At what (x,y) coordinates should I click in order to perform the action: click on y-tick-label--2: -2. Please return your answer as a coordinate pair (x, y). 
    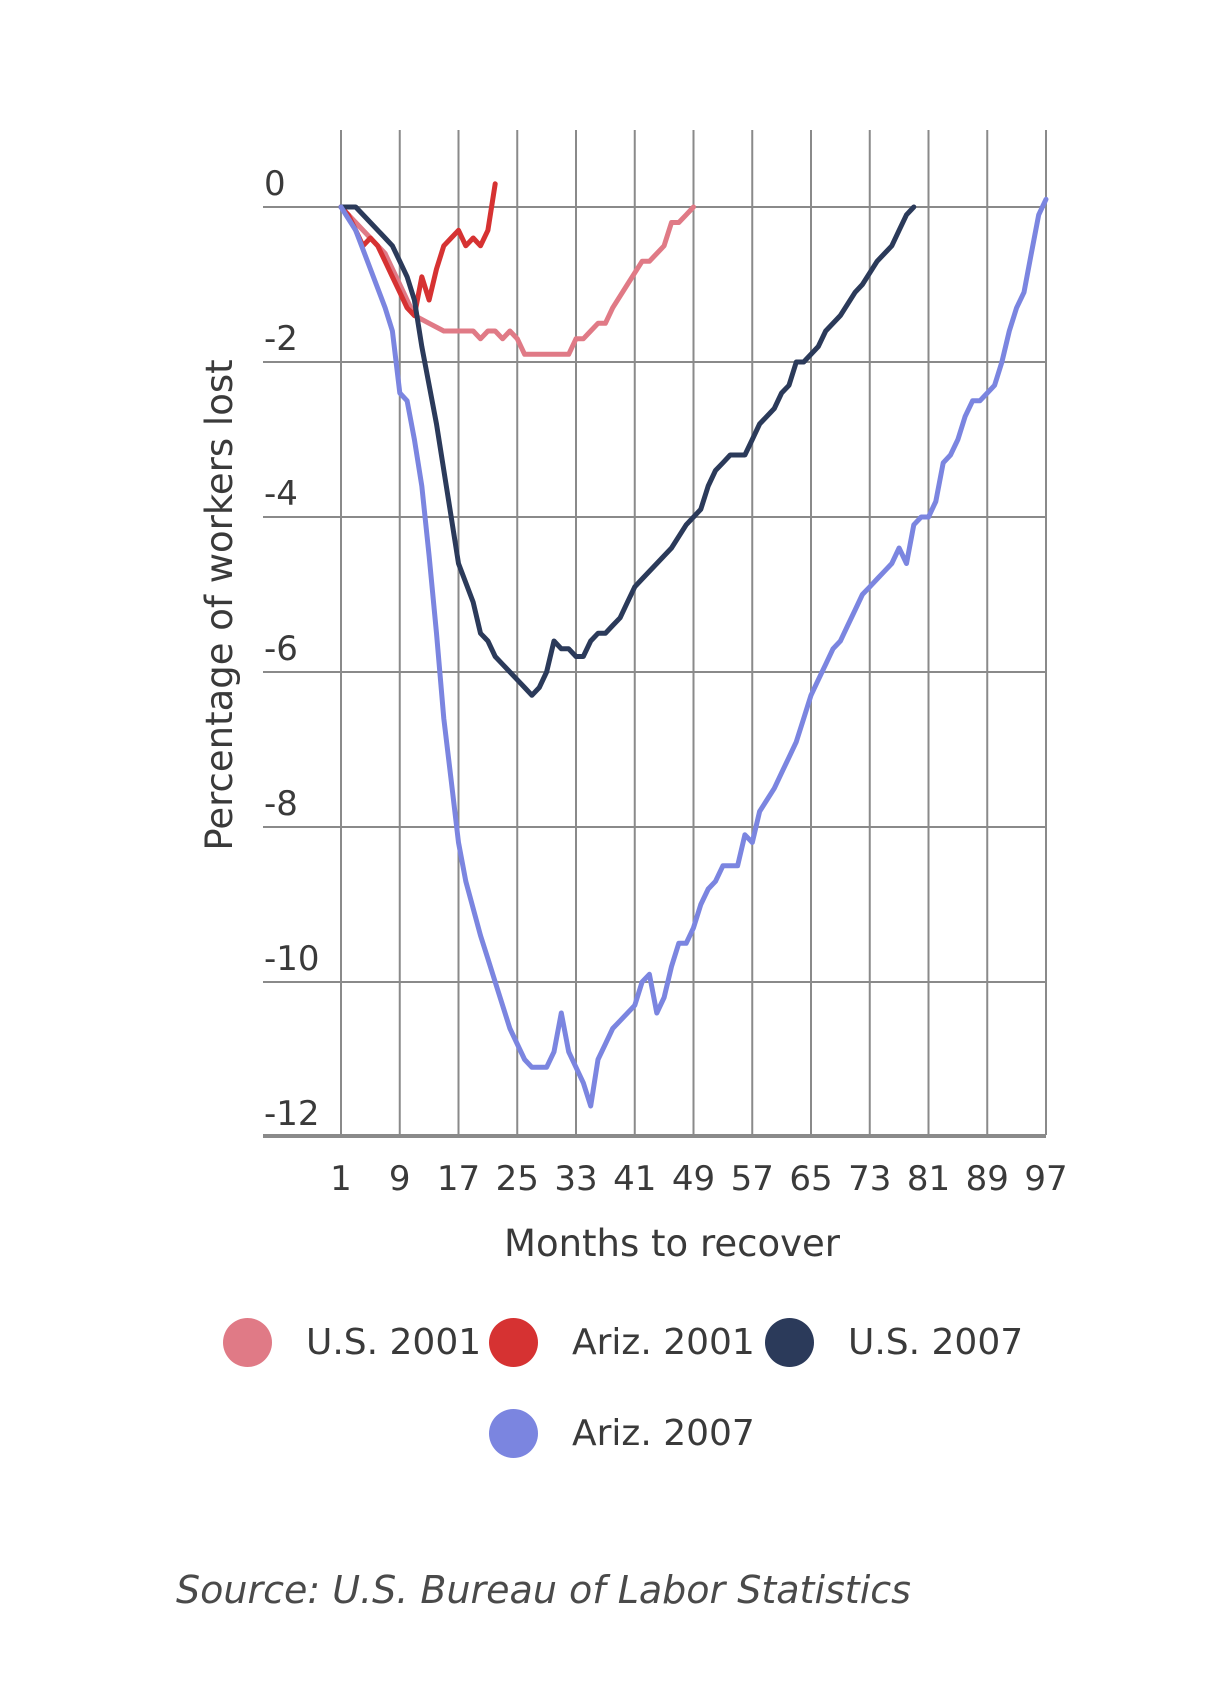
    Looking at the image, I should click on (281, 339).